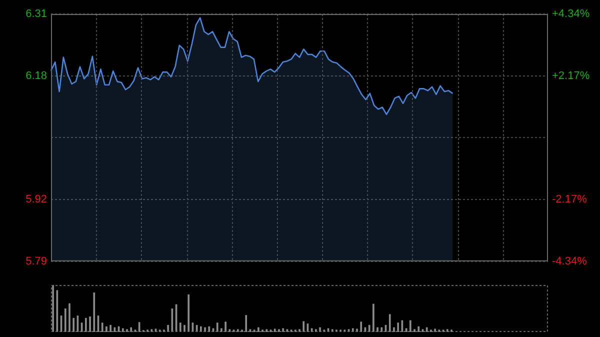  I want to click on y-tick-label: 5.92, so click(36, 200).